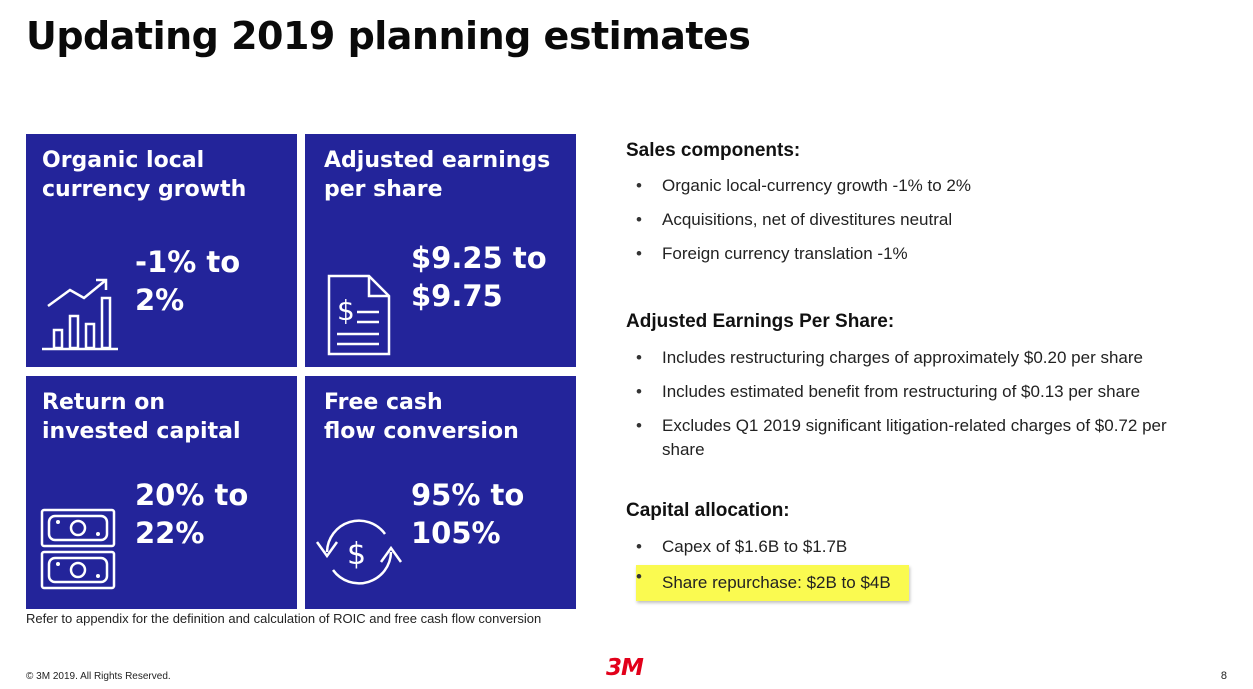  I want to click on dollar-cycle-icon: $, so click(359, 552).